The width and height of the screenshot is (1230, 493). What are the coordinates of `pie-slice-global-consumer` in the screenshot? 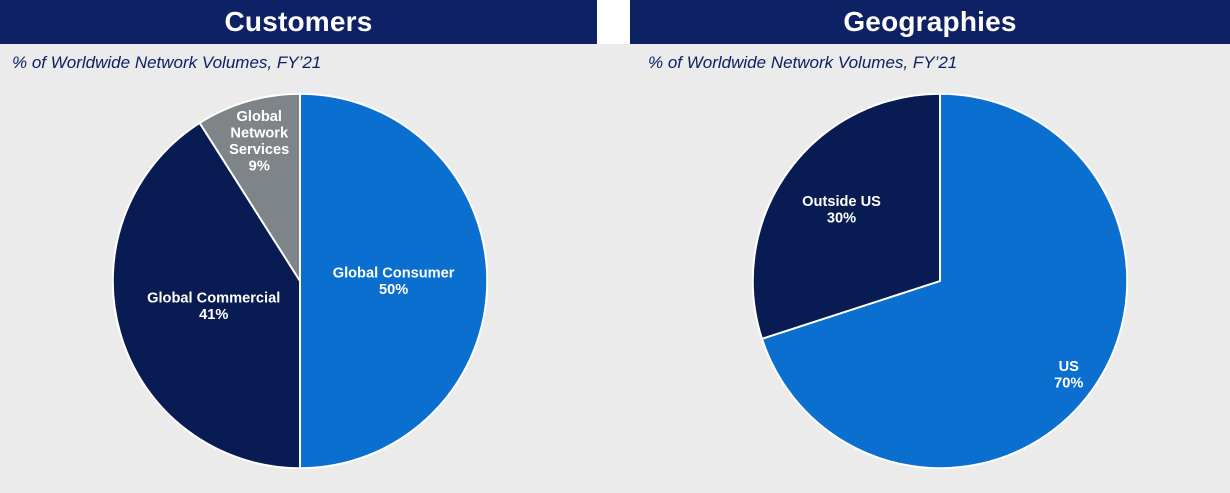 It's located at (394, 281).